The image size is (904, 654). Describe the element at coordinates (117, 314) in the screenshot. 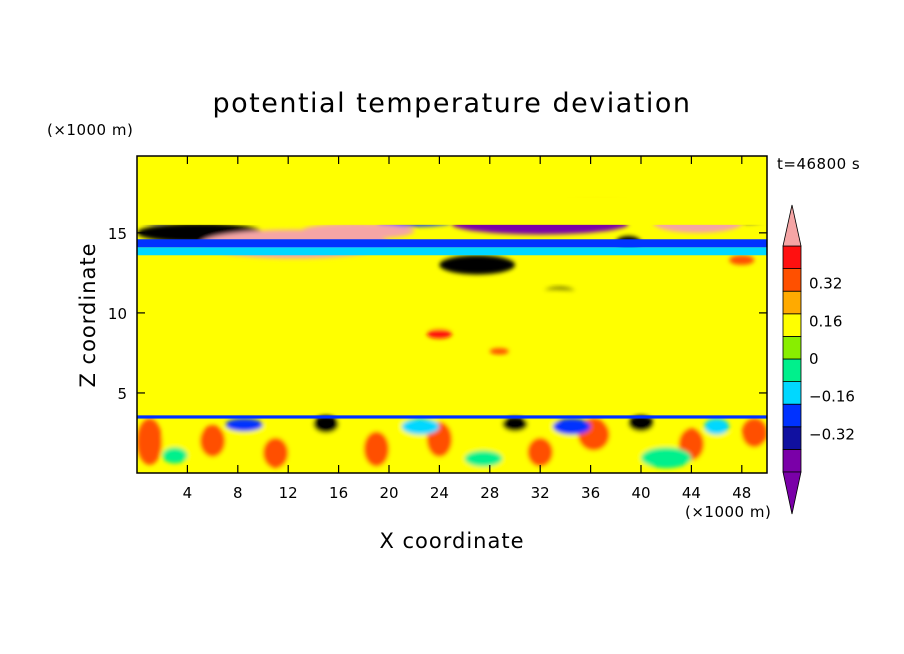

I see `y-tick-label: 10` at that location.